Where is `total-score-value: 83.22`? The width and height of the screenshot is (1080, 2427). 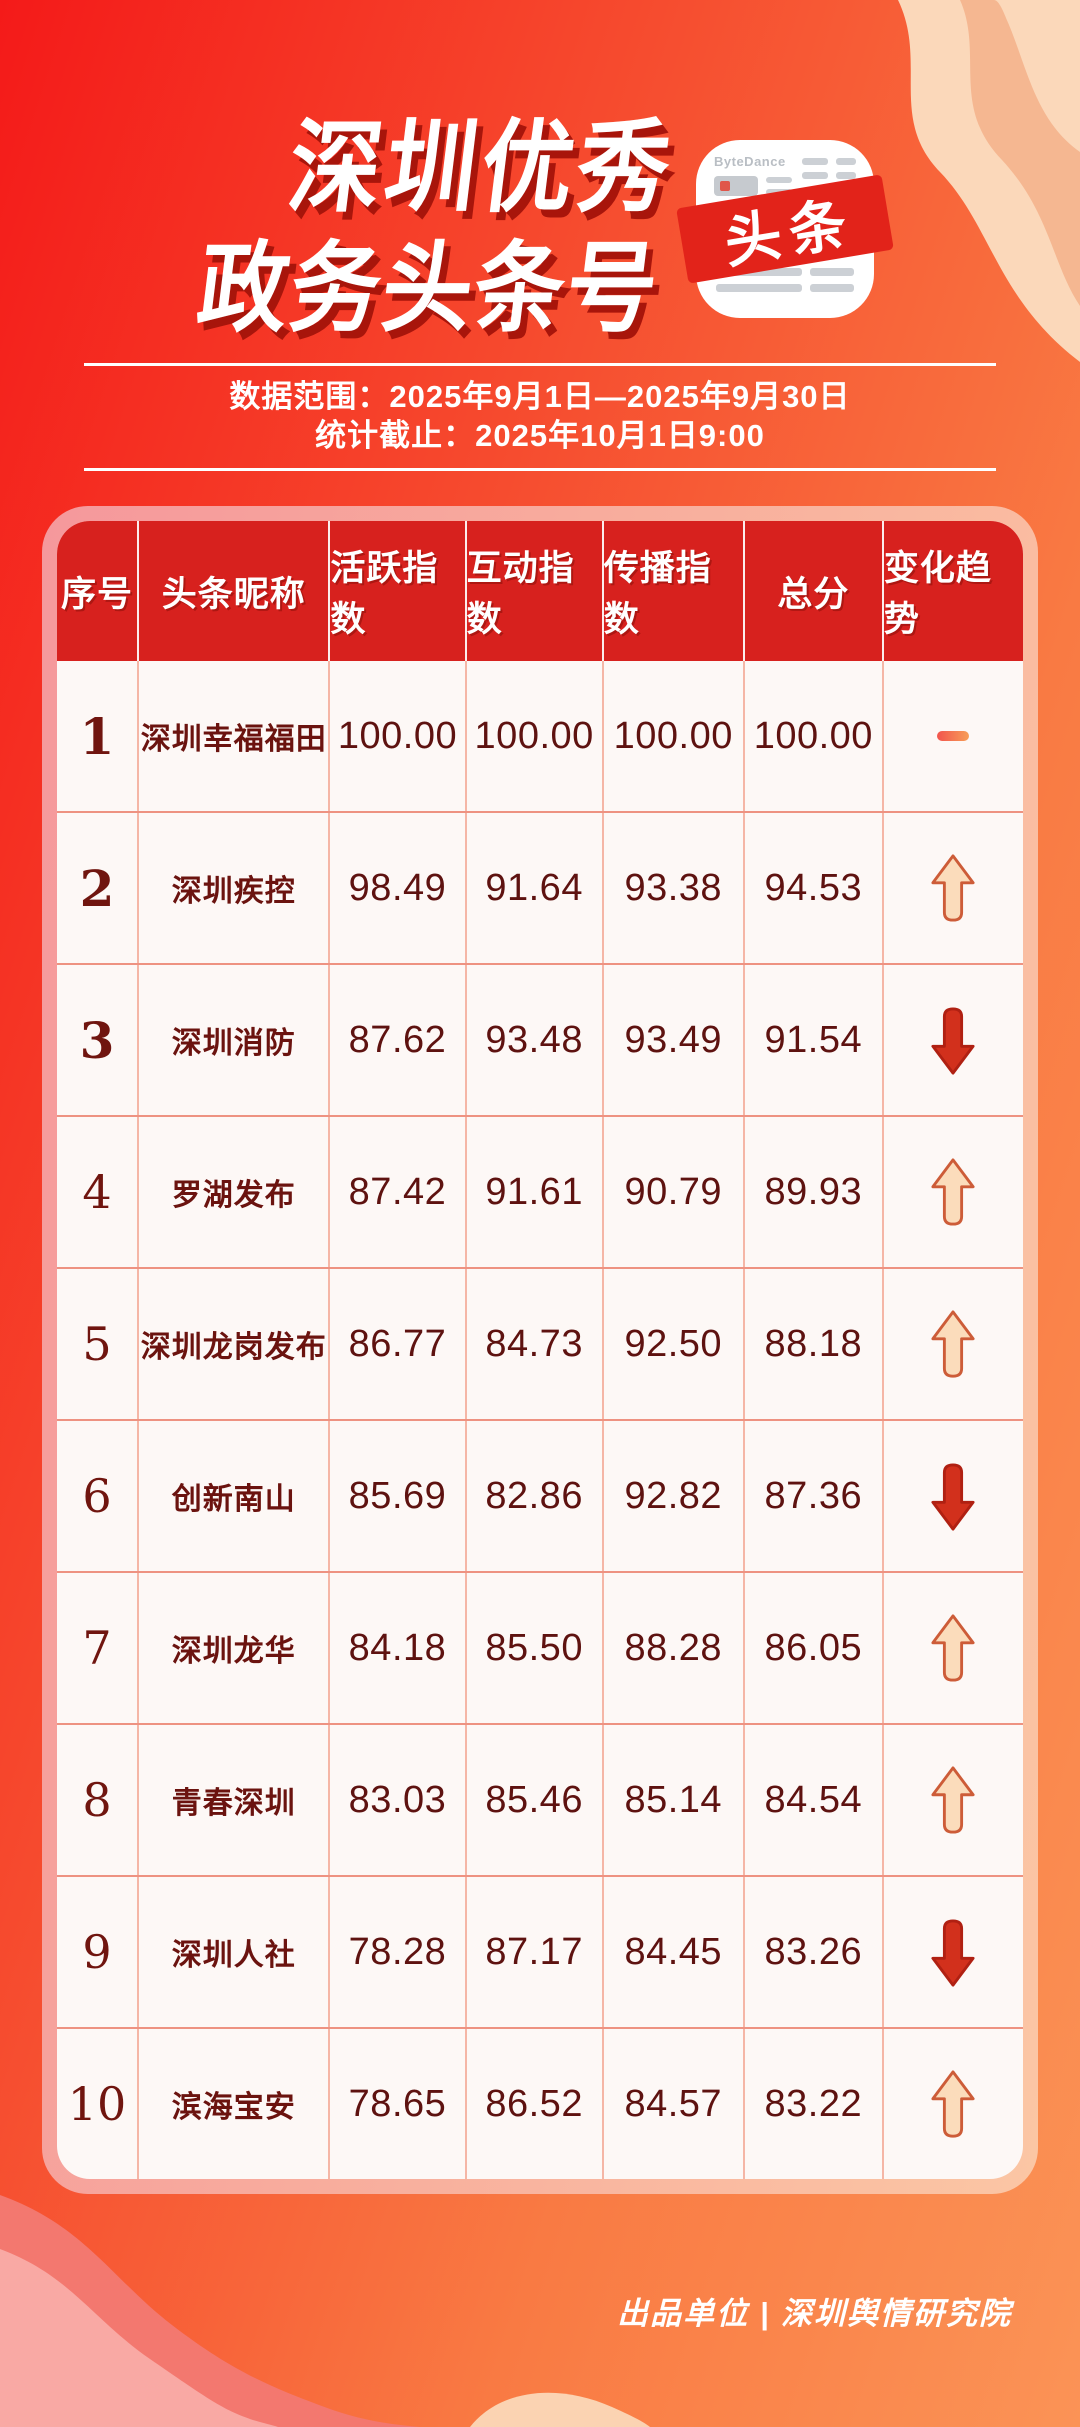
total-score-value: 83.22 is located at coordinates (813, 2103).